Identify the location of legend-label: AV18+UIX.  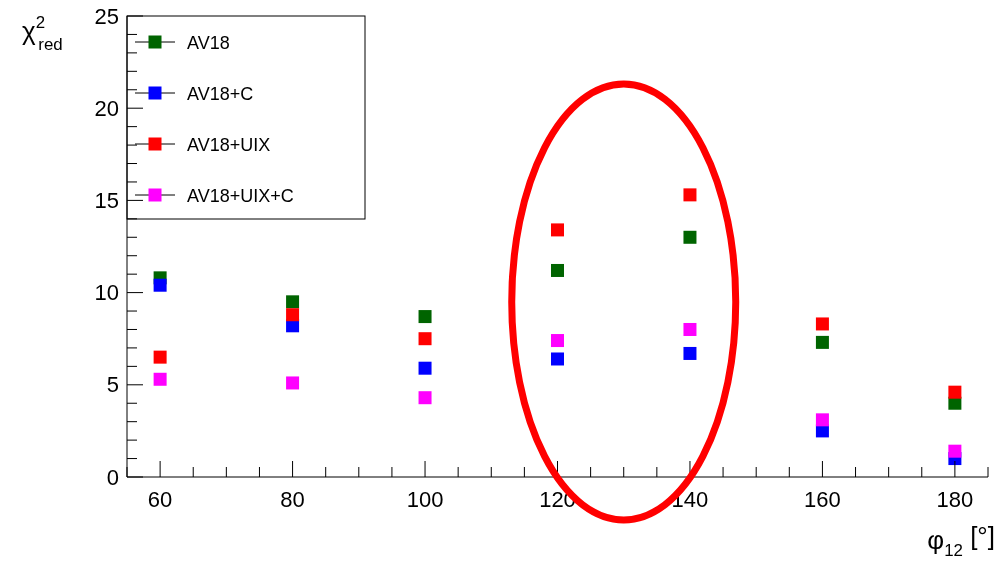
(229, 145).